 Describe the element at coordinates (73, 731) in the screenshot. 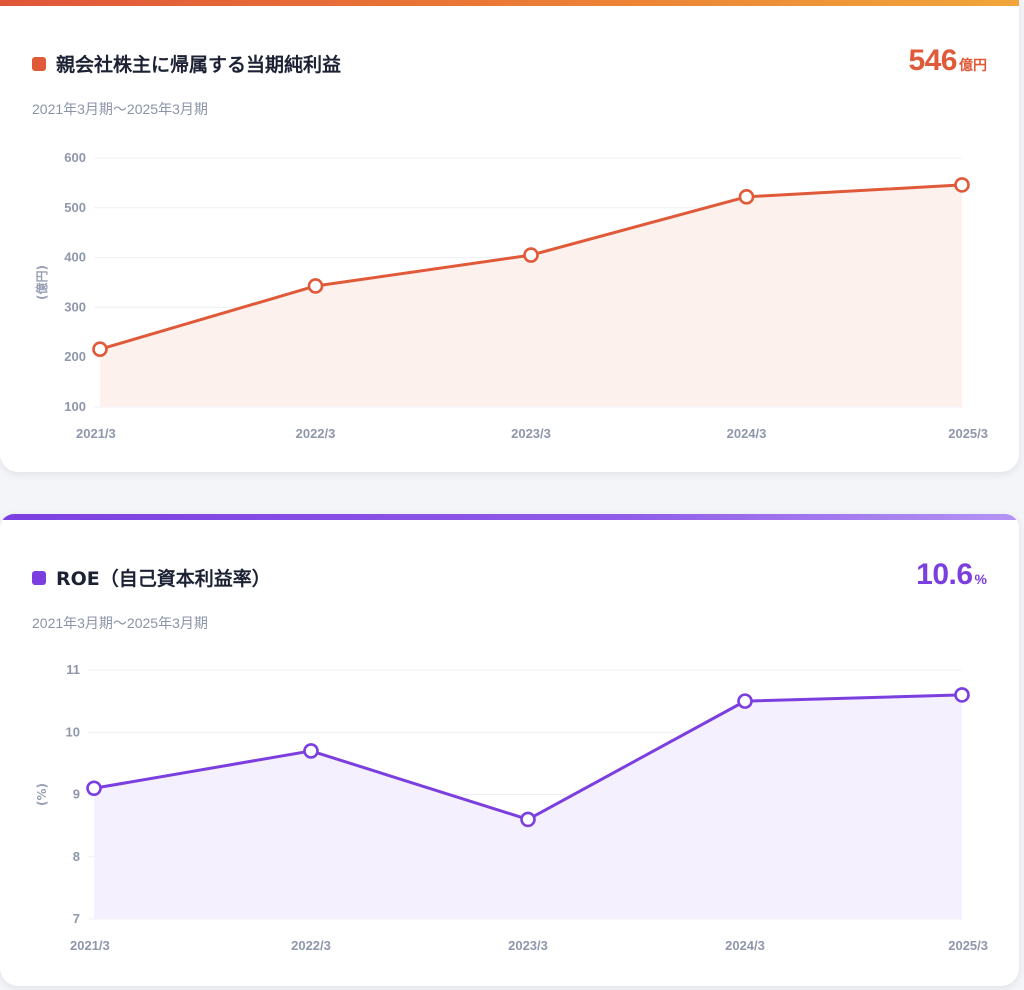

I see `y-tick-label: 10` at that location.